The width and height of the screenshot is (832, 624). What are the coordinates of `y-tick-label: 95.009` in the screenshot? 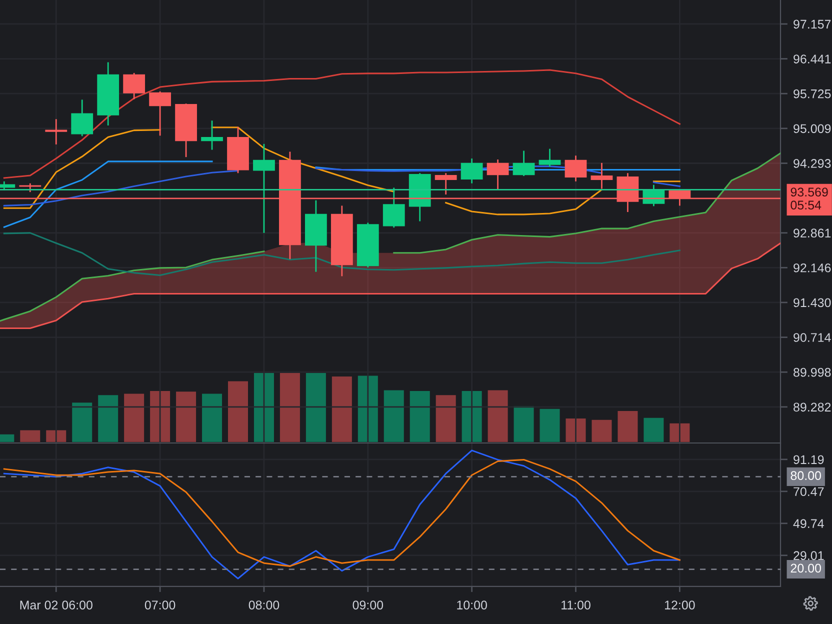 It's located at (812, 129).